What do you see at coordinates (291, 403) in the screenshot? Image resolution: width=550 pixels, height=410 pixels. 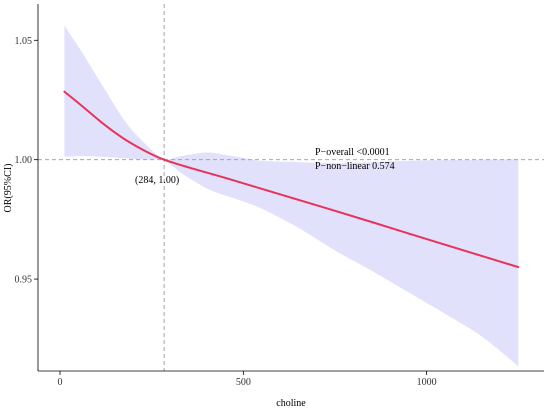 I see `x-axis-label: choline` at bounding box center [291, 403].